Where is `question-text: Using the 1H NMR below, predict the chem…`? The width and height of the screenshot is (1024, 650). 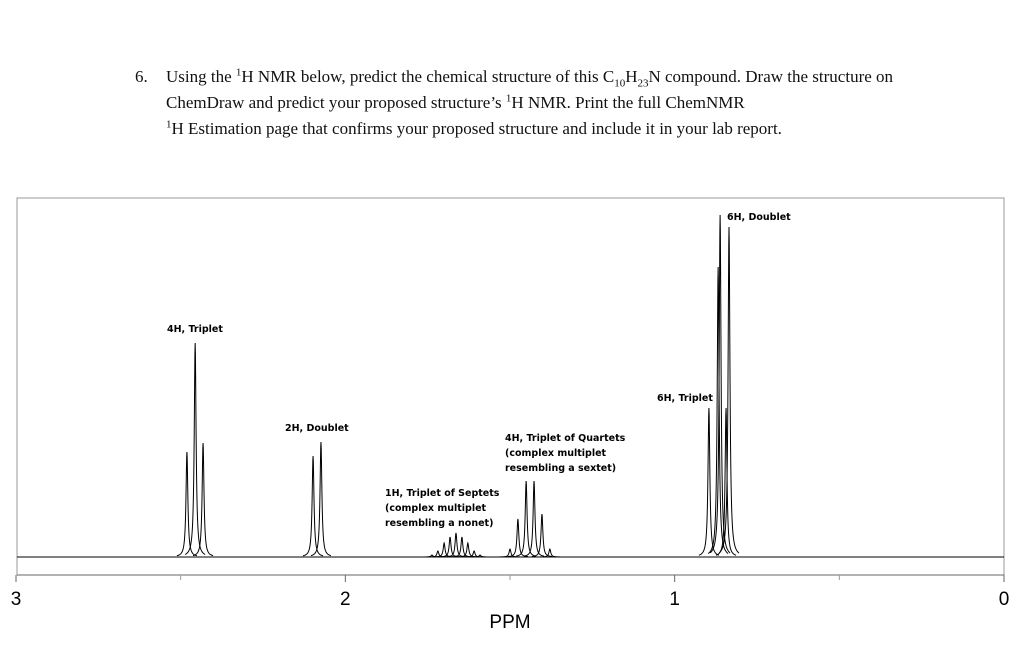
question-text: Using the 1H NMR below, predict the chem… is located at coordinates (545, 103).